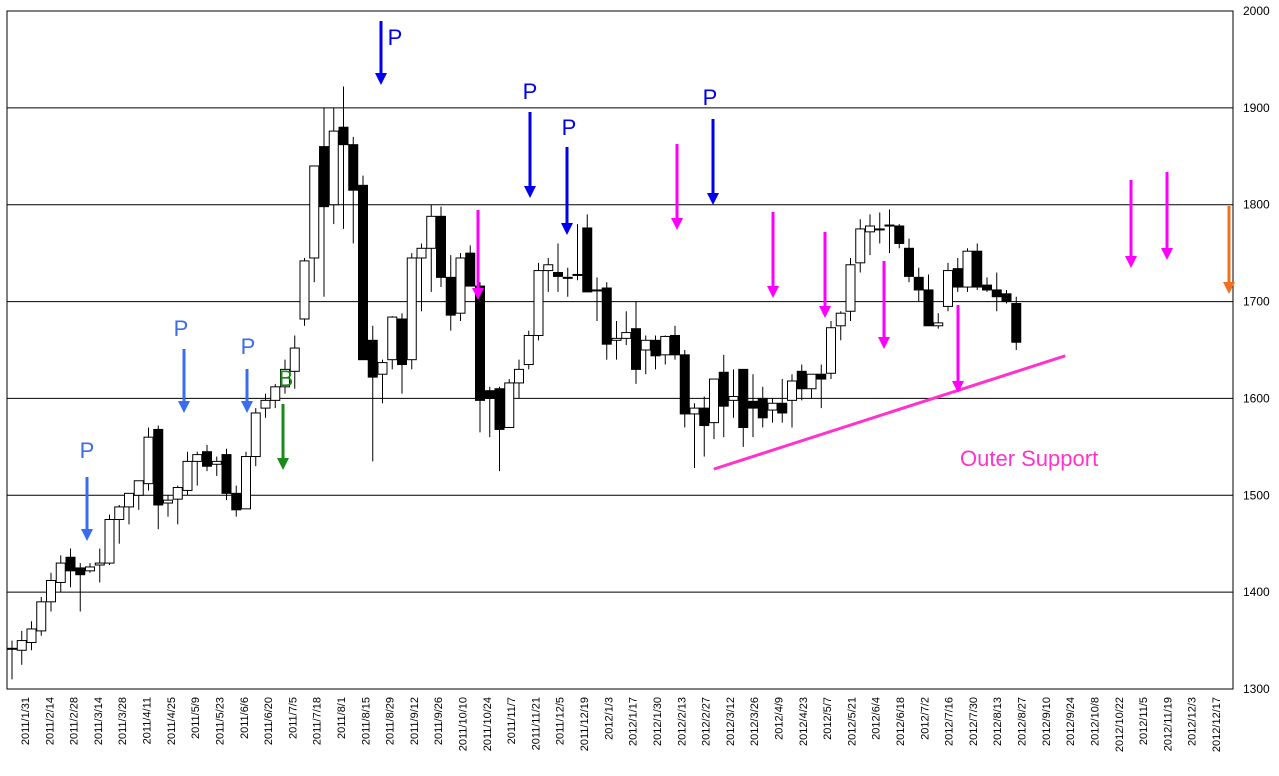  What do you see at coordinates (561, 721) in the screenshot?
I see `x-tick-label: 2011/12/5` at bounding box center [561, 721].